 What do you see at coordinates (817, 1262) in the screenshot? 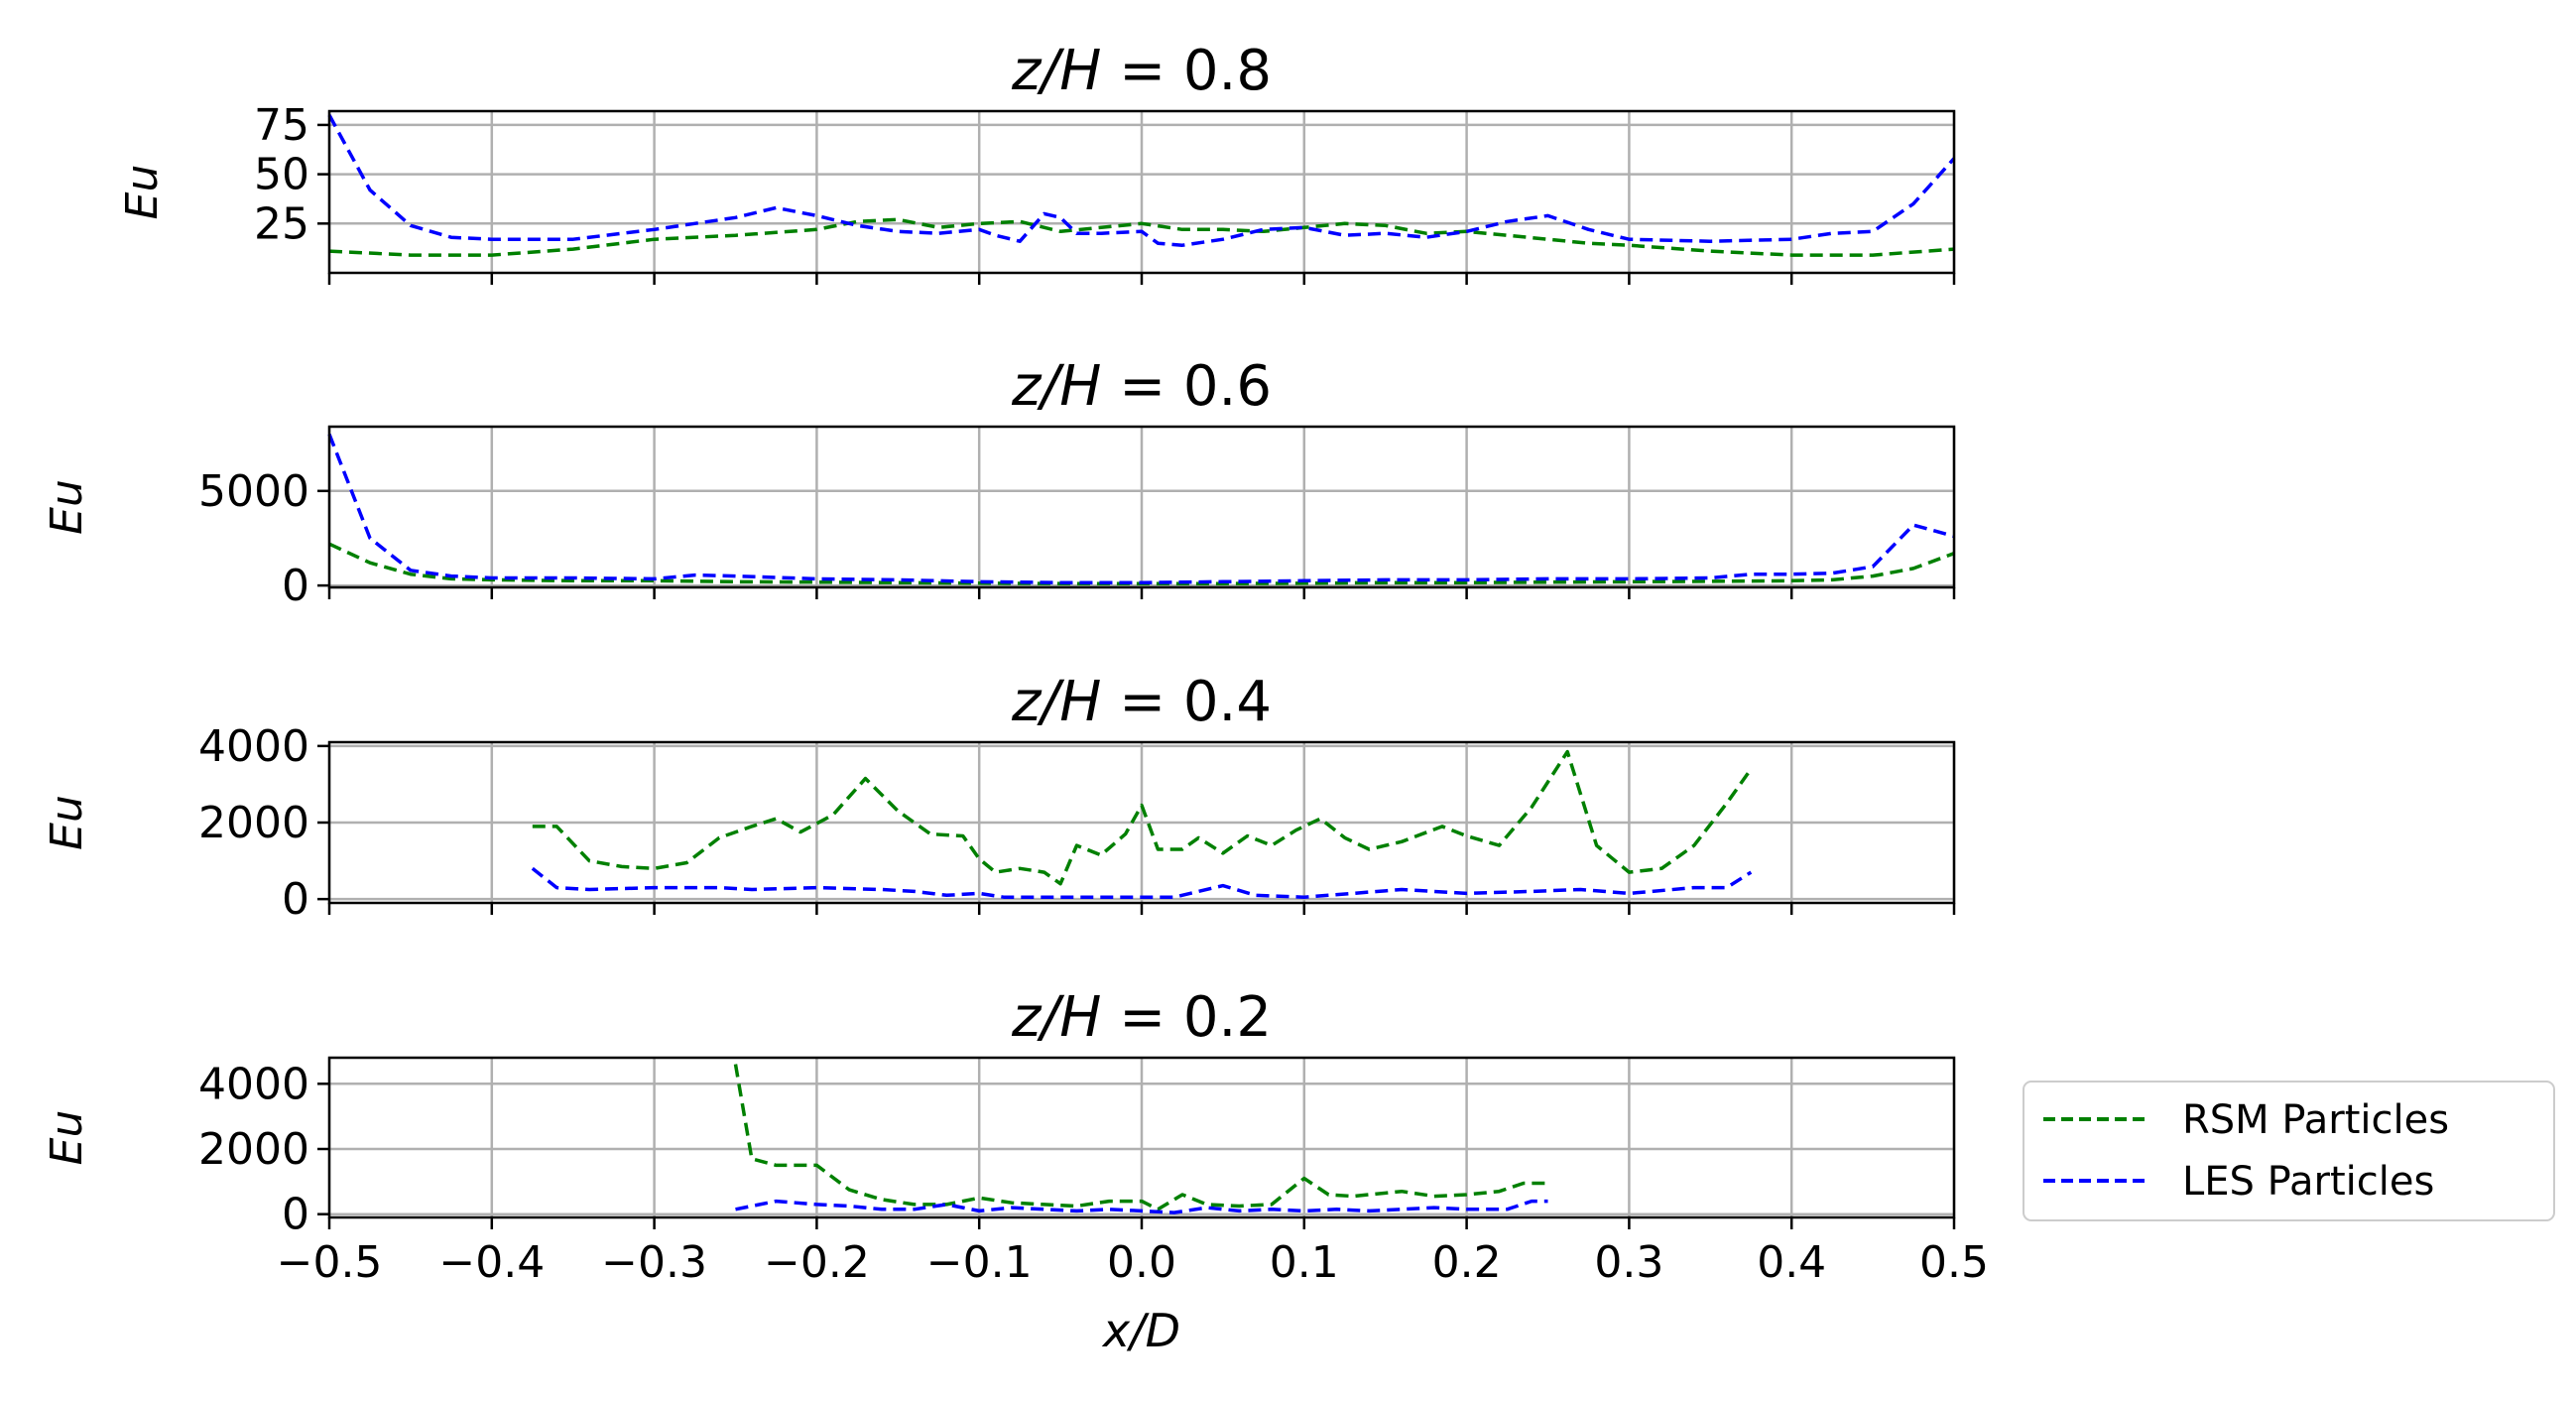
I see `x-tick-label: −0.2` at bounding box center [817, 1262].